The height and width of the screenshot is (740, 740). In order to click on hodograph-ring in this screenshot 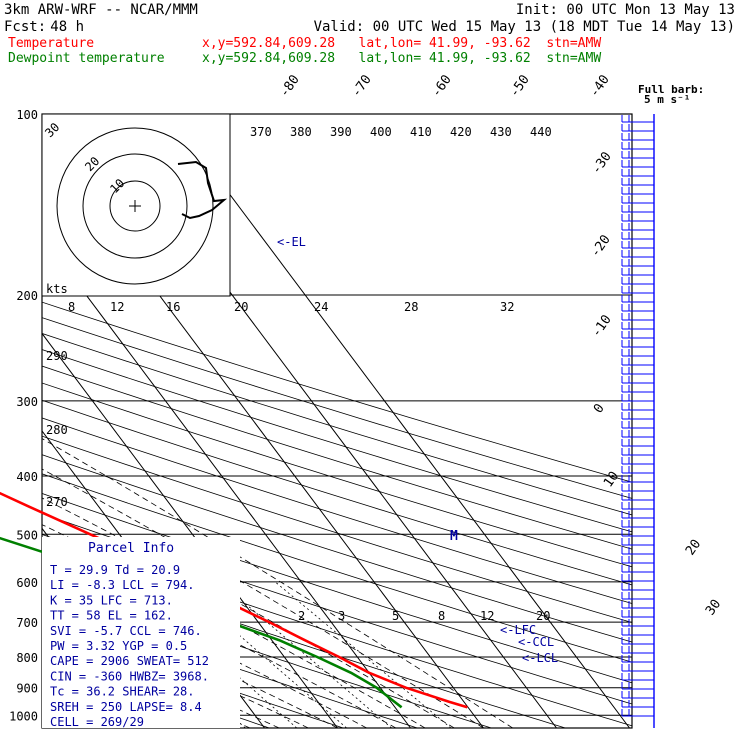, I will do `click(135, 206)`.